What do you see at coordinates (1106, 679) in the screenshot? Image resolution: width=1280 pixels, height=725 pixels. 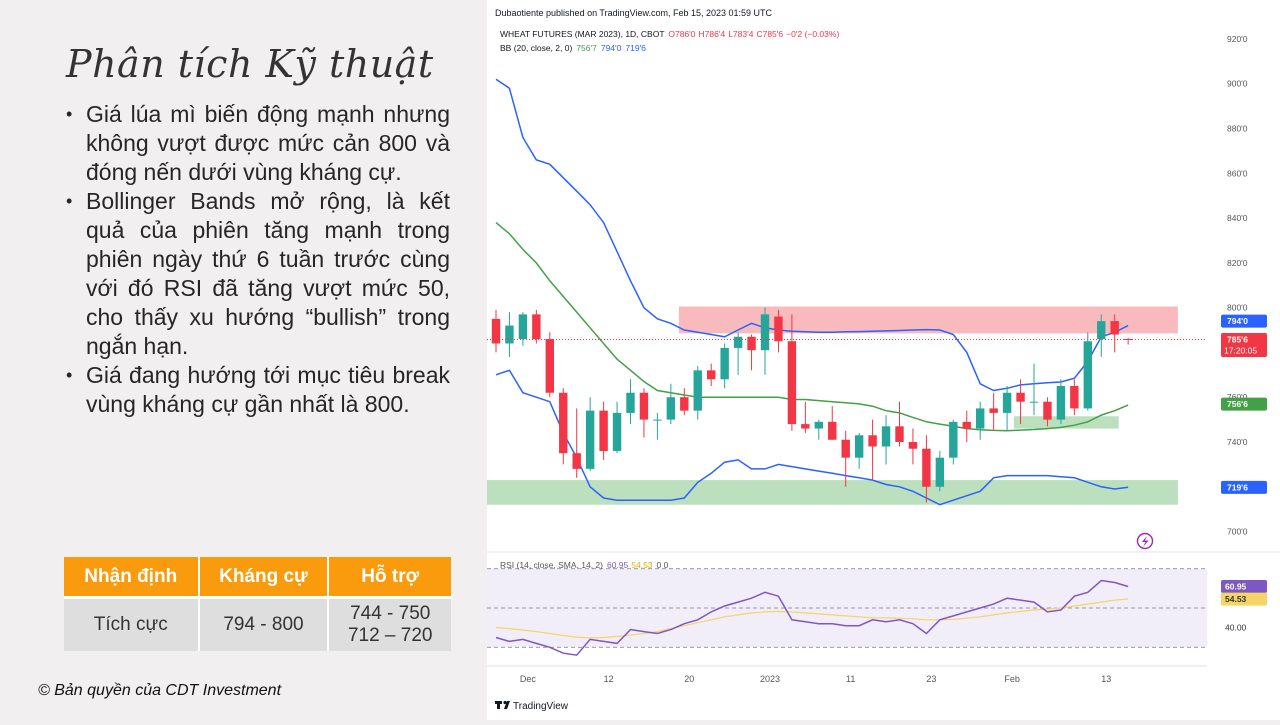 I see `x-tick-label: 13` at bounding box center [1106, 679].